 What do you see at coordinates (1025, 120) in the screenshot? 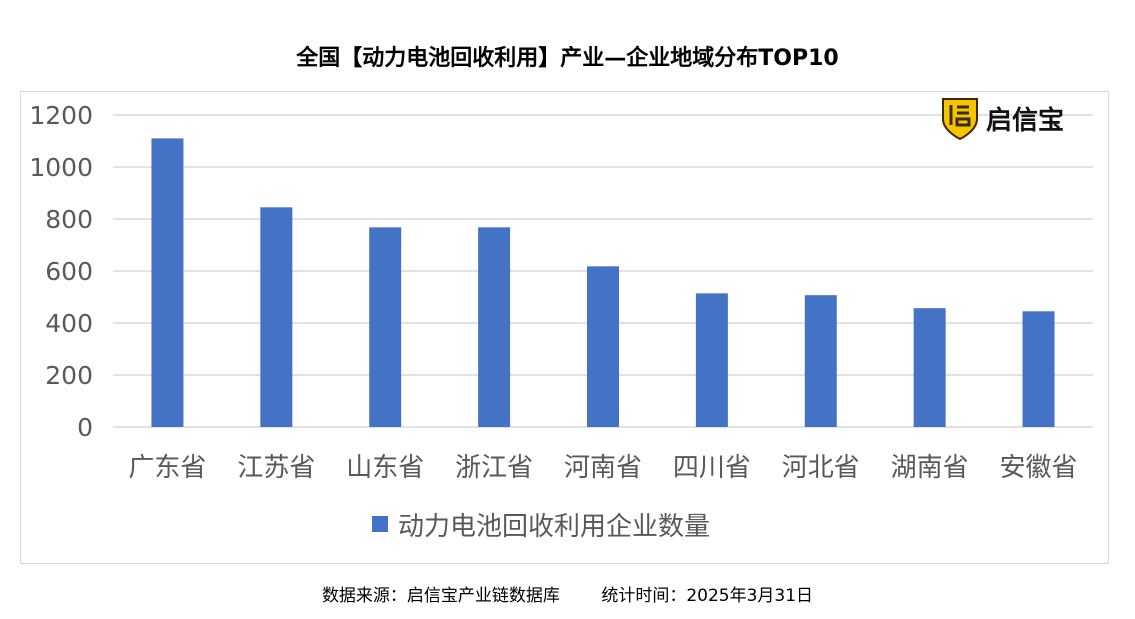
I see `logo-text: 启信宝` at bounding box center [1025, 120].